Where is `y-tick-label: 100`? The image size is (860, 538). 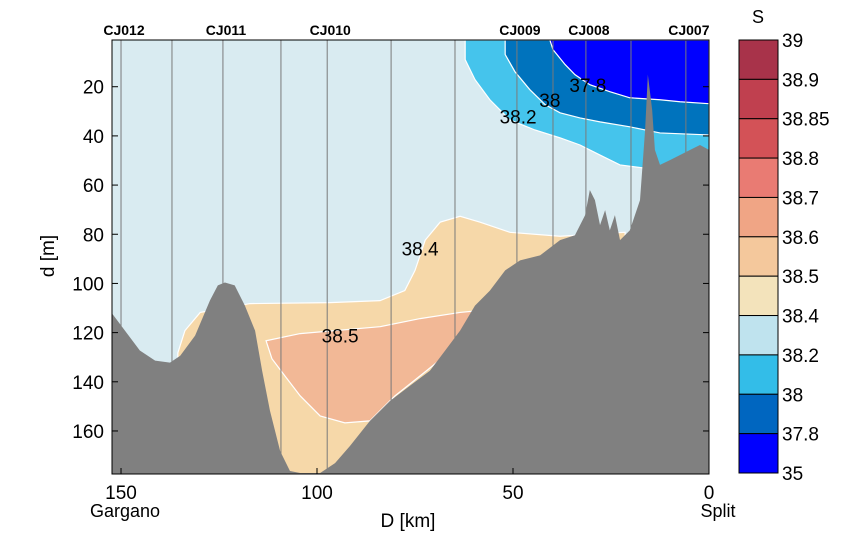 y-tick-label: 100 is located at coordinates (88, 284).